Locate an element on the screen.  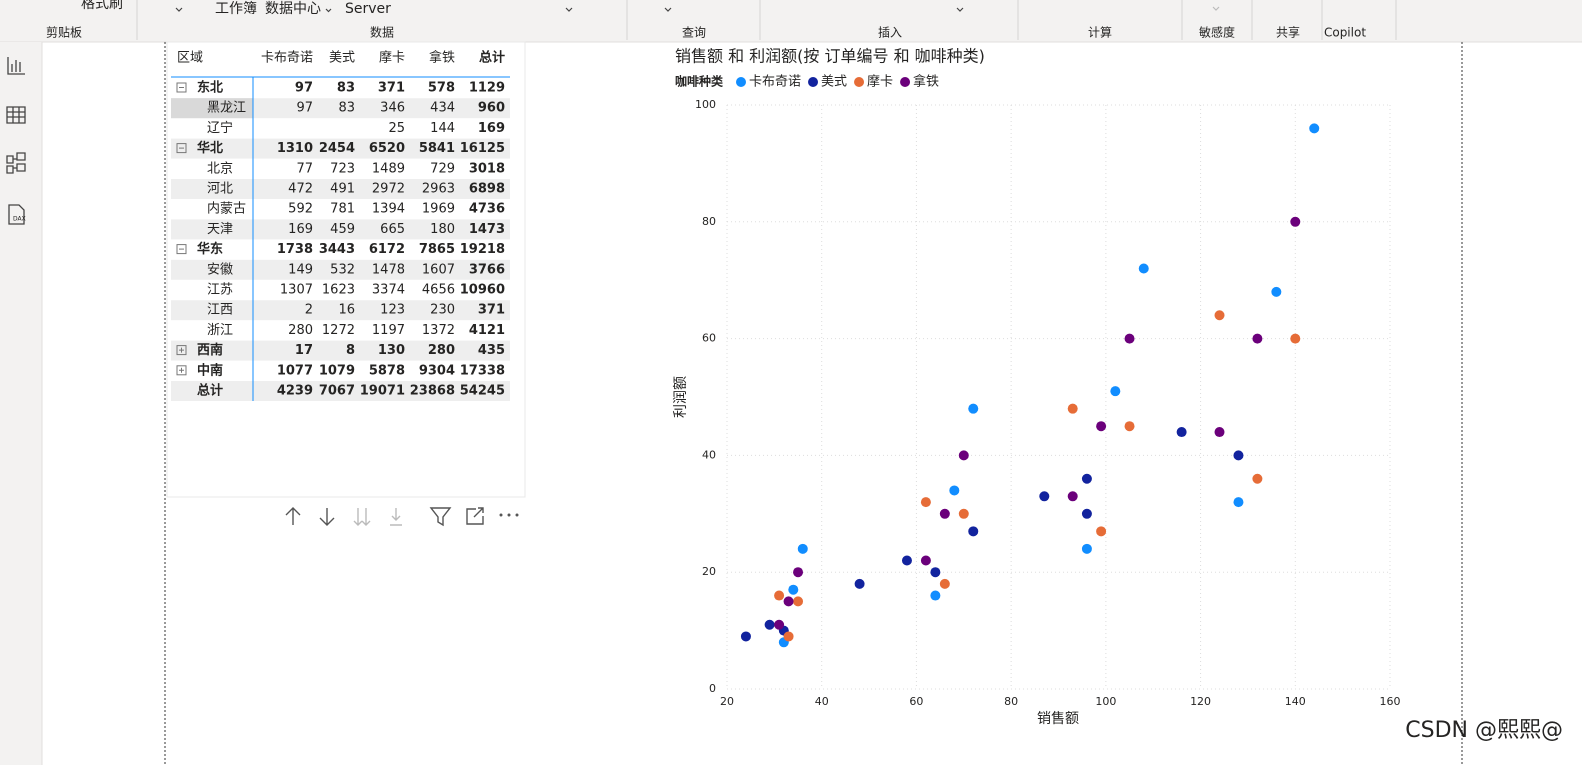
matrix-cell: 459 is located at coordinates (342, 229).